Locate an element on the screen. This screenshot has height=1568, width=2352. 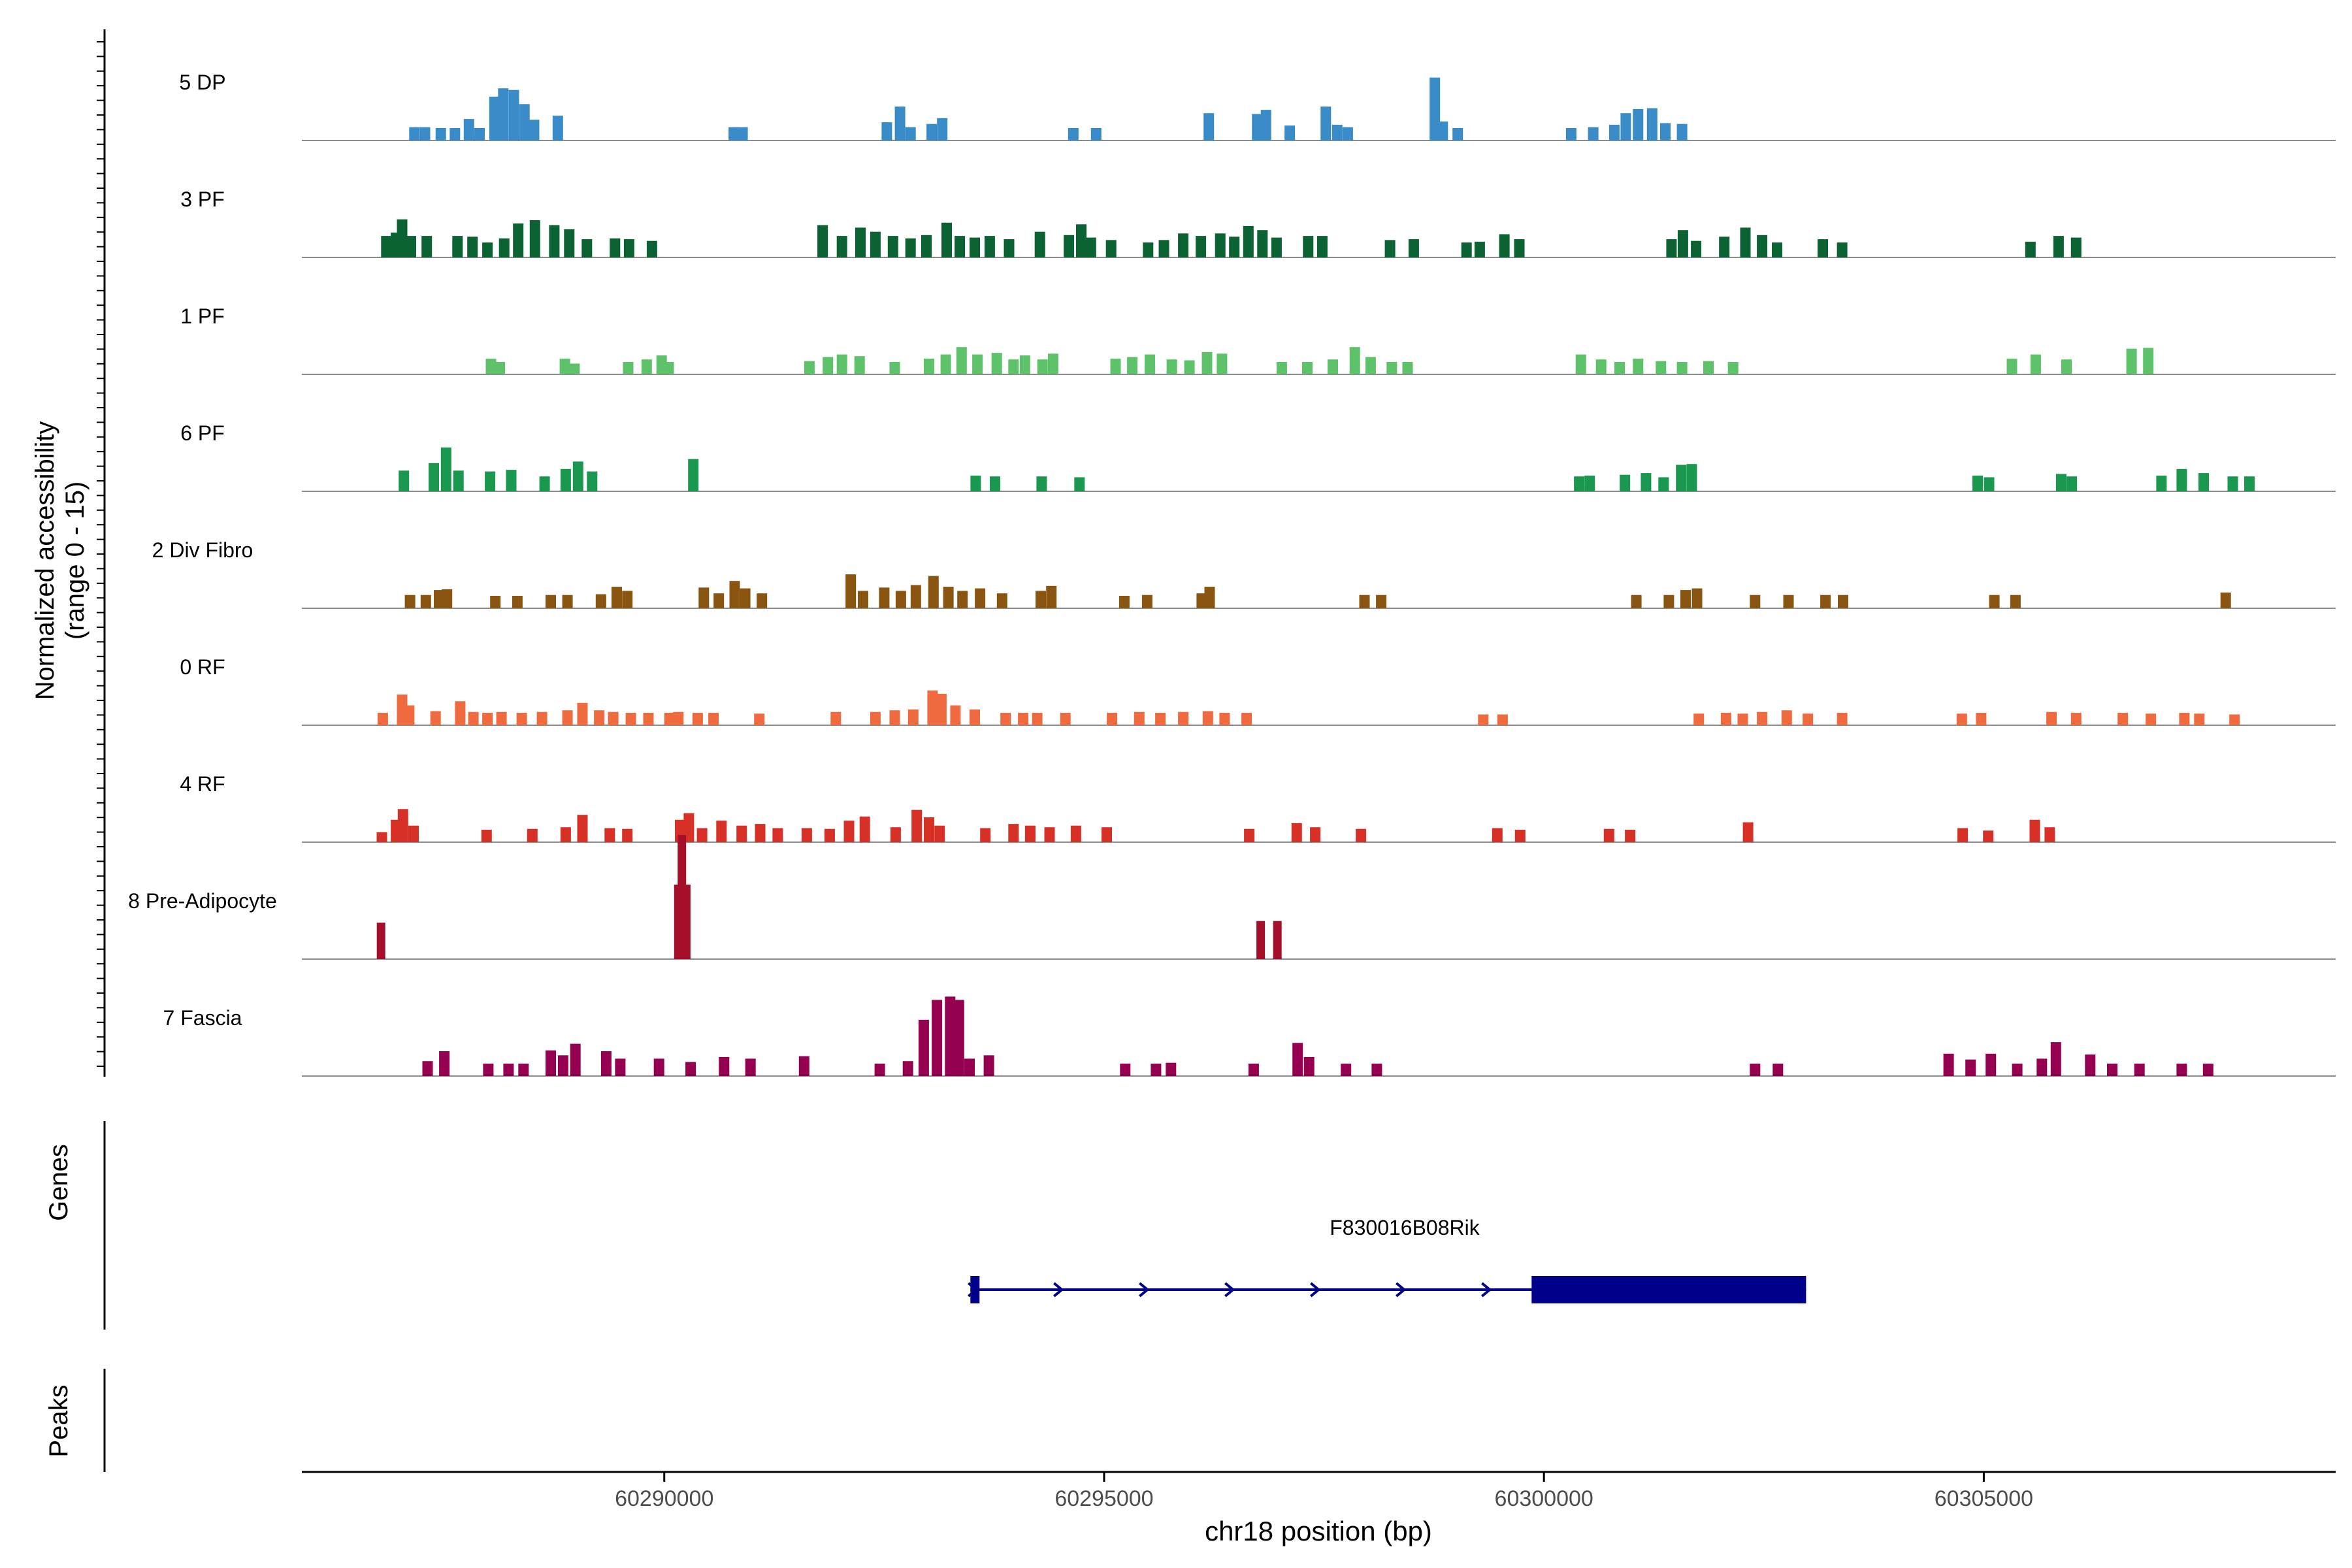
gene-exon is located at coordinates (1668, 1289).